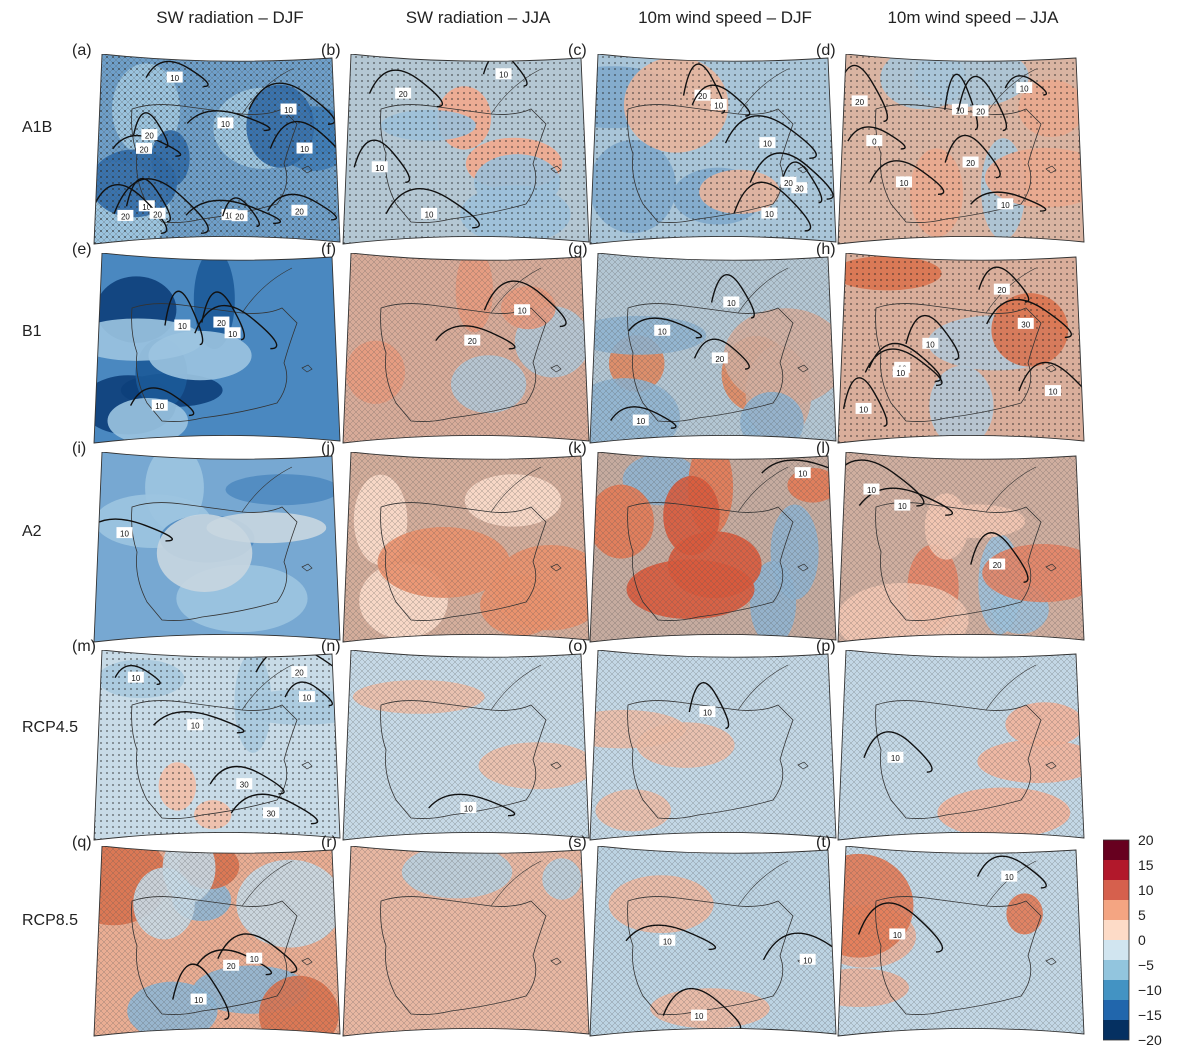 The image size is (1180, 1057). I want to click on row-title-a1b: A1B, so click(37, 127).